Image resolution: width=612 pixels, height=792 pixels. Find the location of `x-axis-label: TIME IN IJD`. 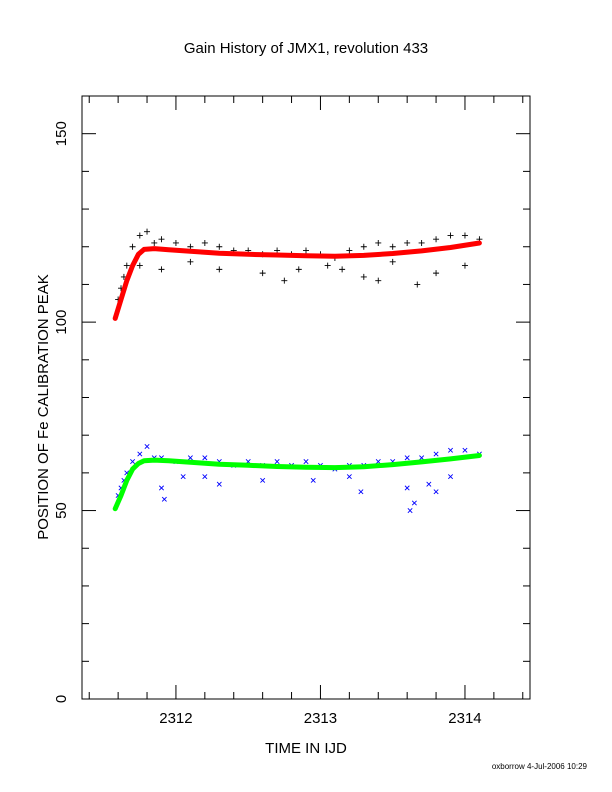

x-axis-label: TIME IN IJD is located at coordinates (306, 748).